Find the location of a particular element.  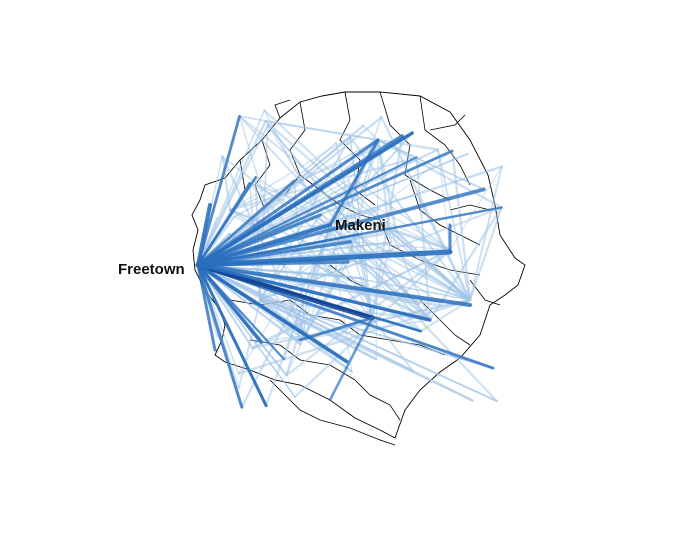

city-label-makeni: Makeni is located at coordinates (360, 225).